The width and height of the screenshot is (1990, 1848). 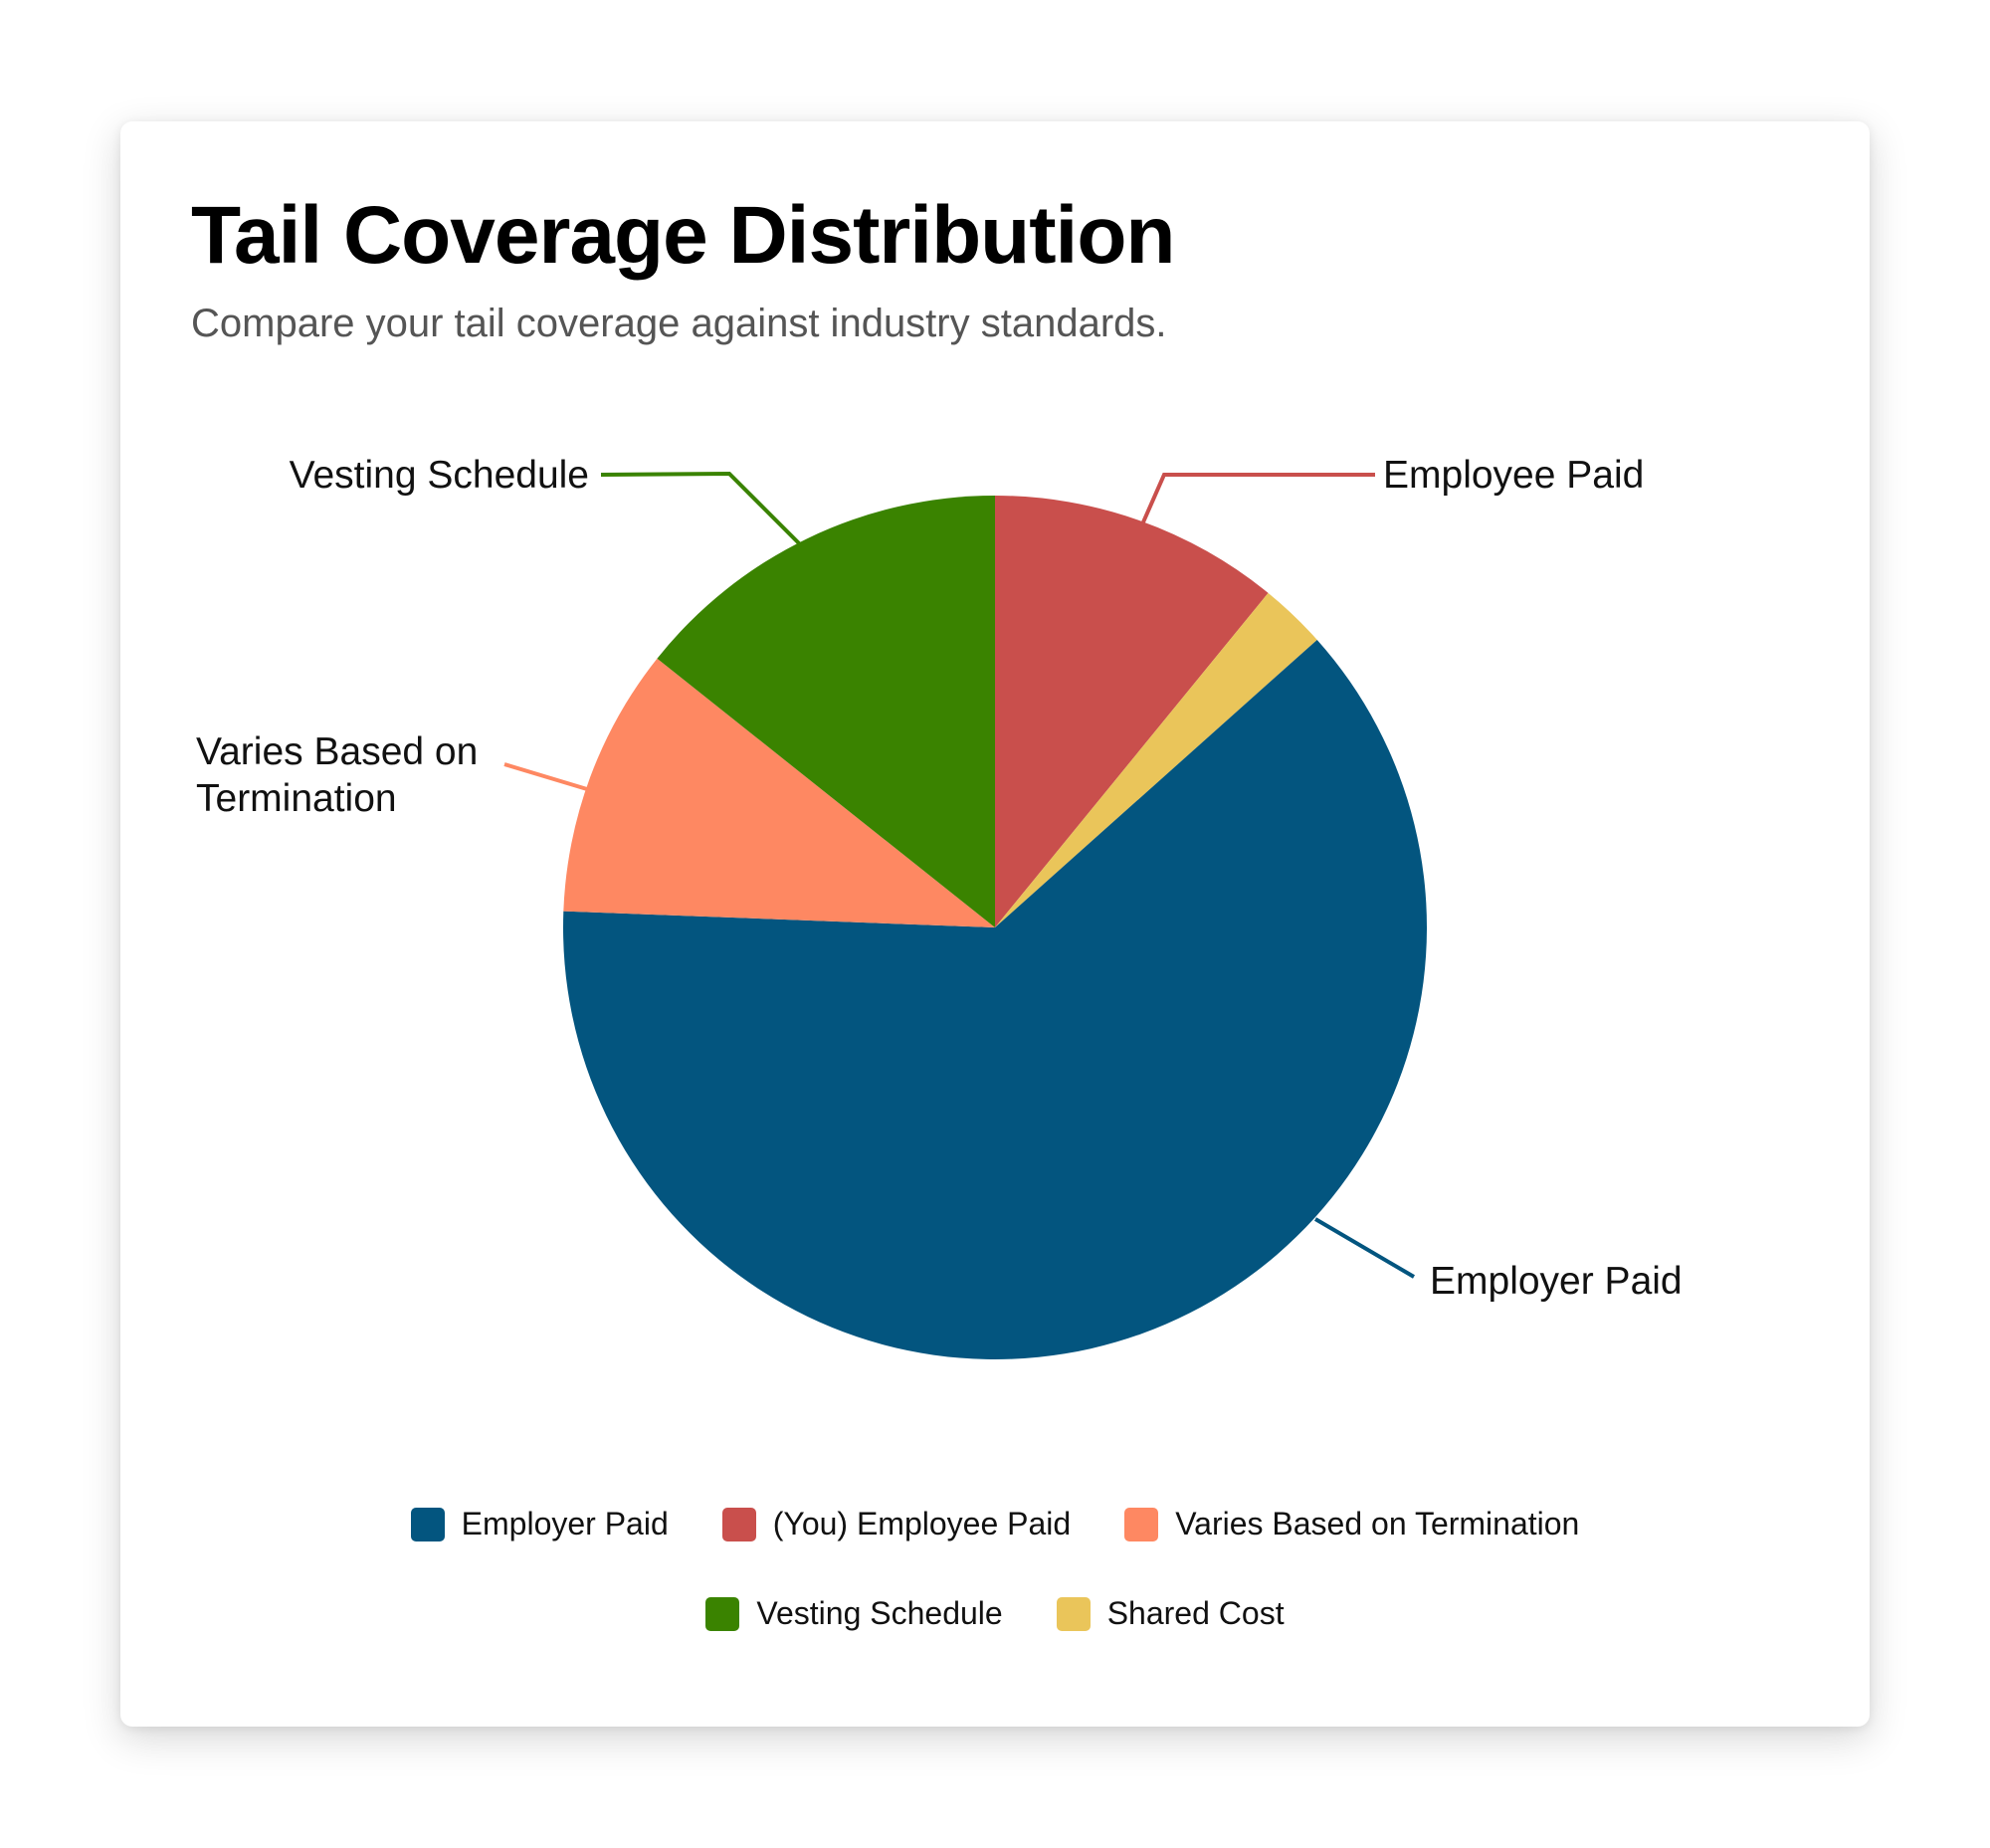 I want to click on pie-slice-shared, so click(x=1156, y=759).